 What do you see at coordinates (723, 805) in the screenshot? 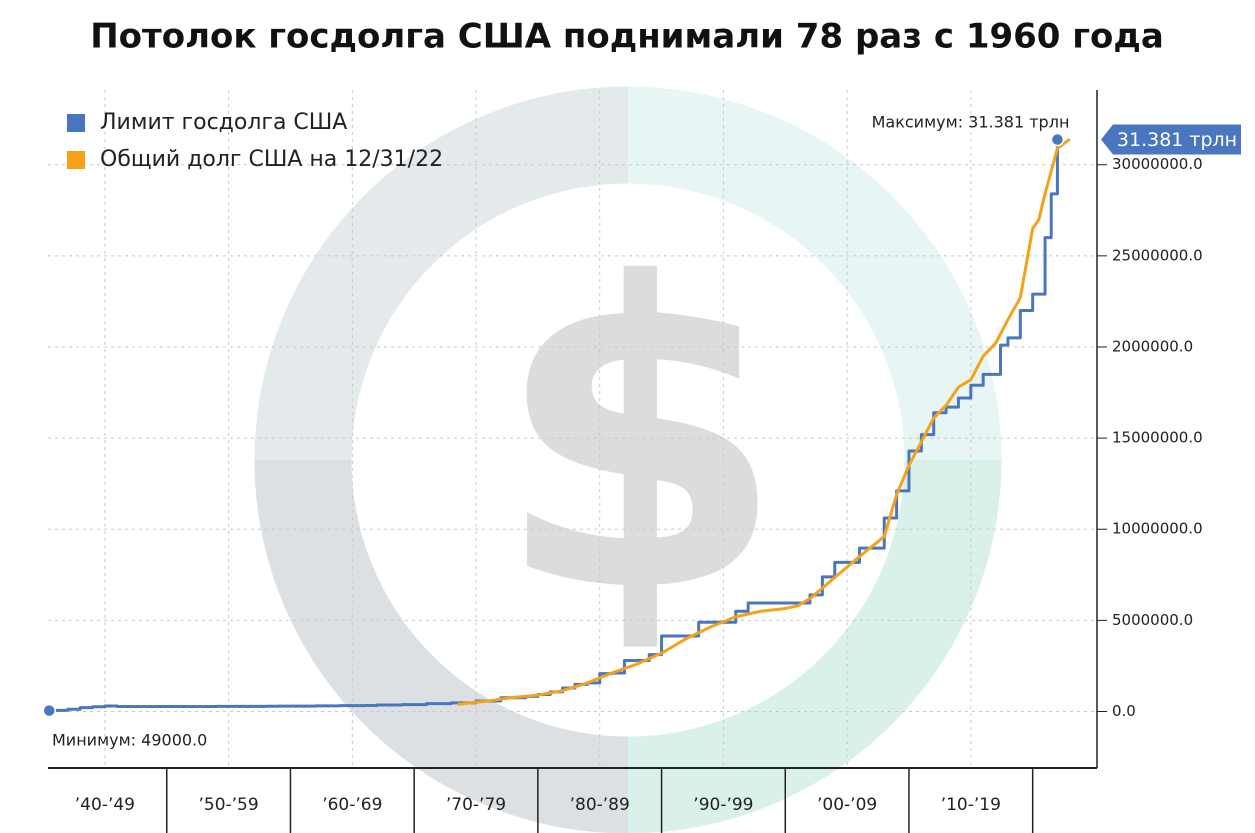
I see `x-tick-label: ’90-’99` at bounding box center [723, 805].